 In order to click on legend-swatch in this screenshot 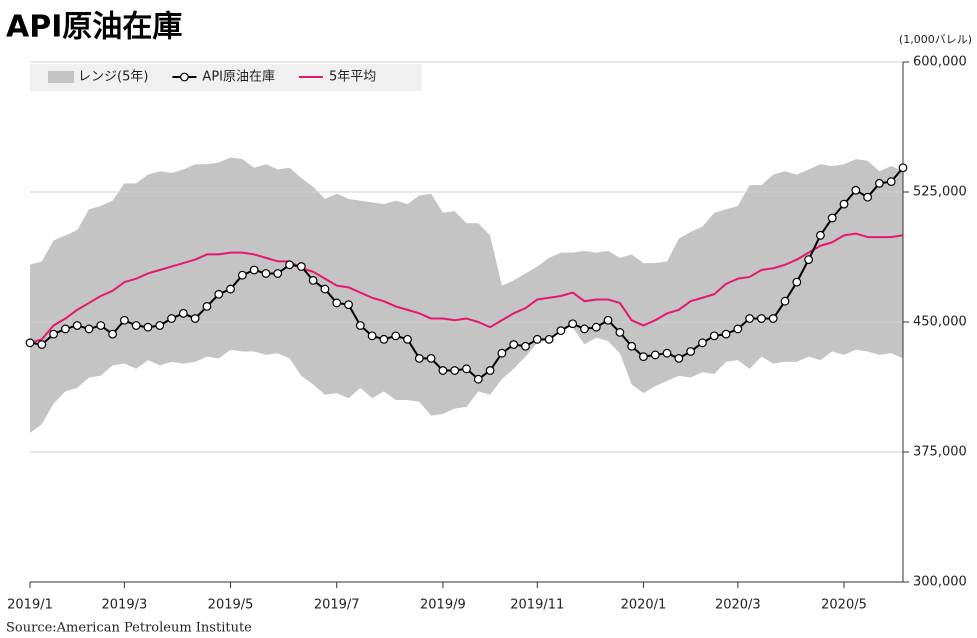, I will do `click(61, 77)`.